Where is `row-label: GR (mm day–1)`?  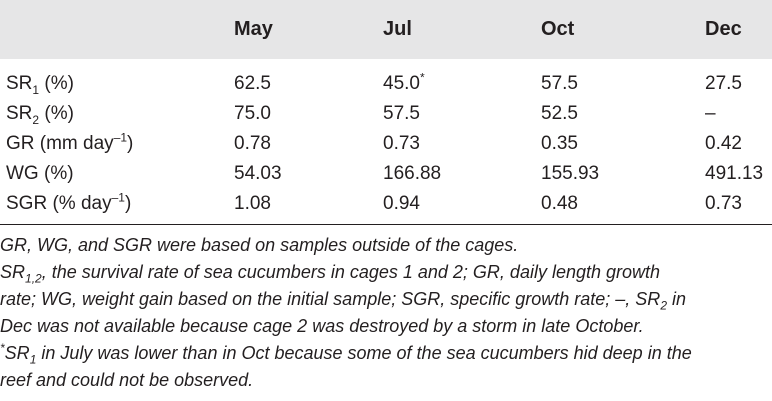 row-label: GR (mm day–1) is located at coordinates (70, 142).